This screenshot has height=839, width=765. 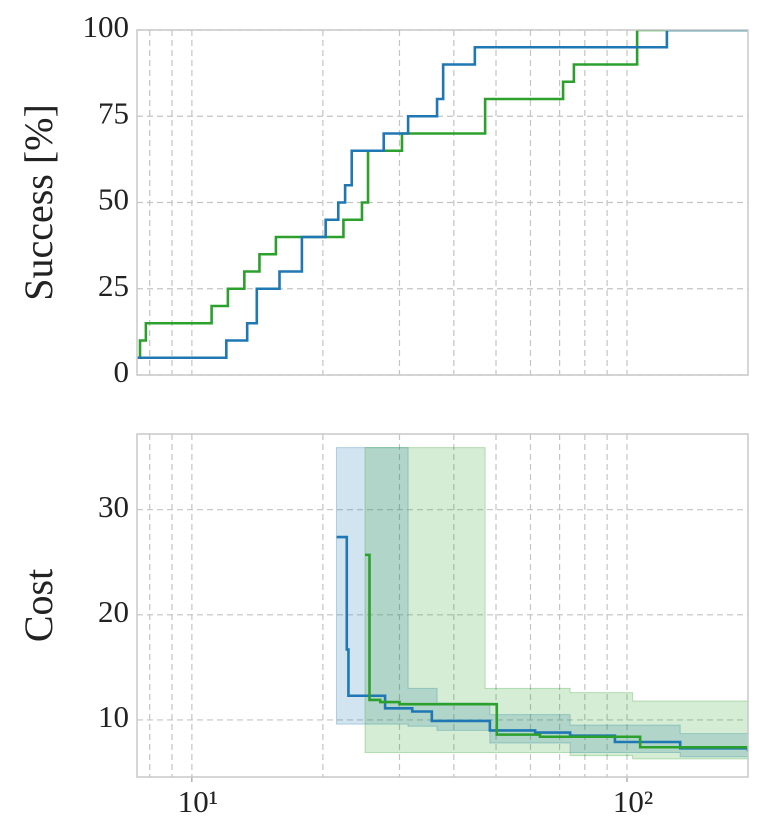 What do you see at coordinates (633, 801) in the screenshot?
I see `x-tick-label: 10²` at bounding box center [633, 801].